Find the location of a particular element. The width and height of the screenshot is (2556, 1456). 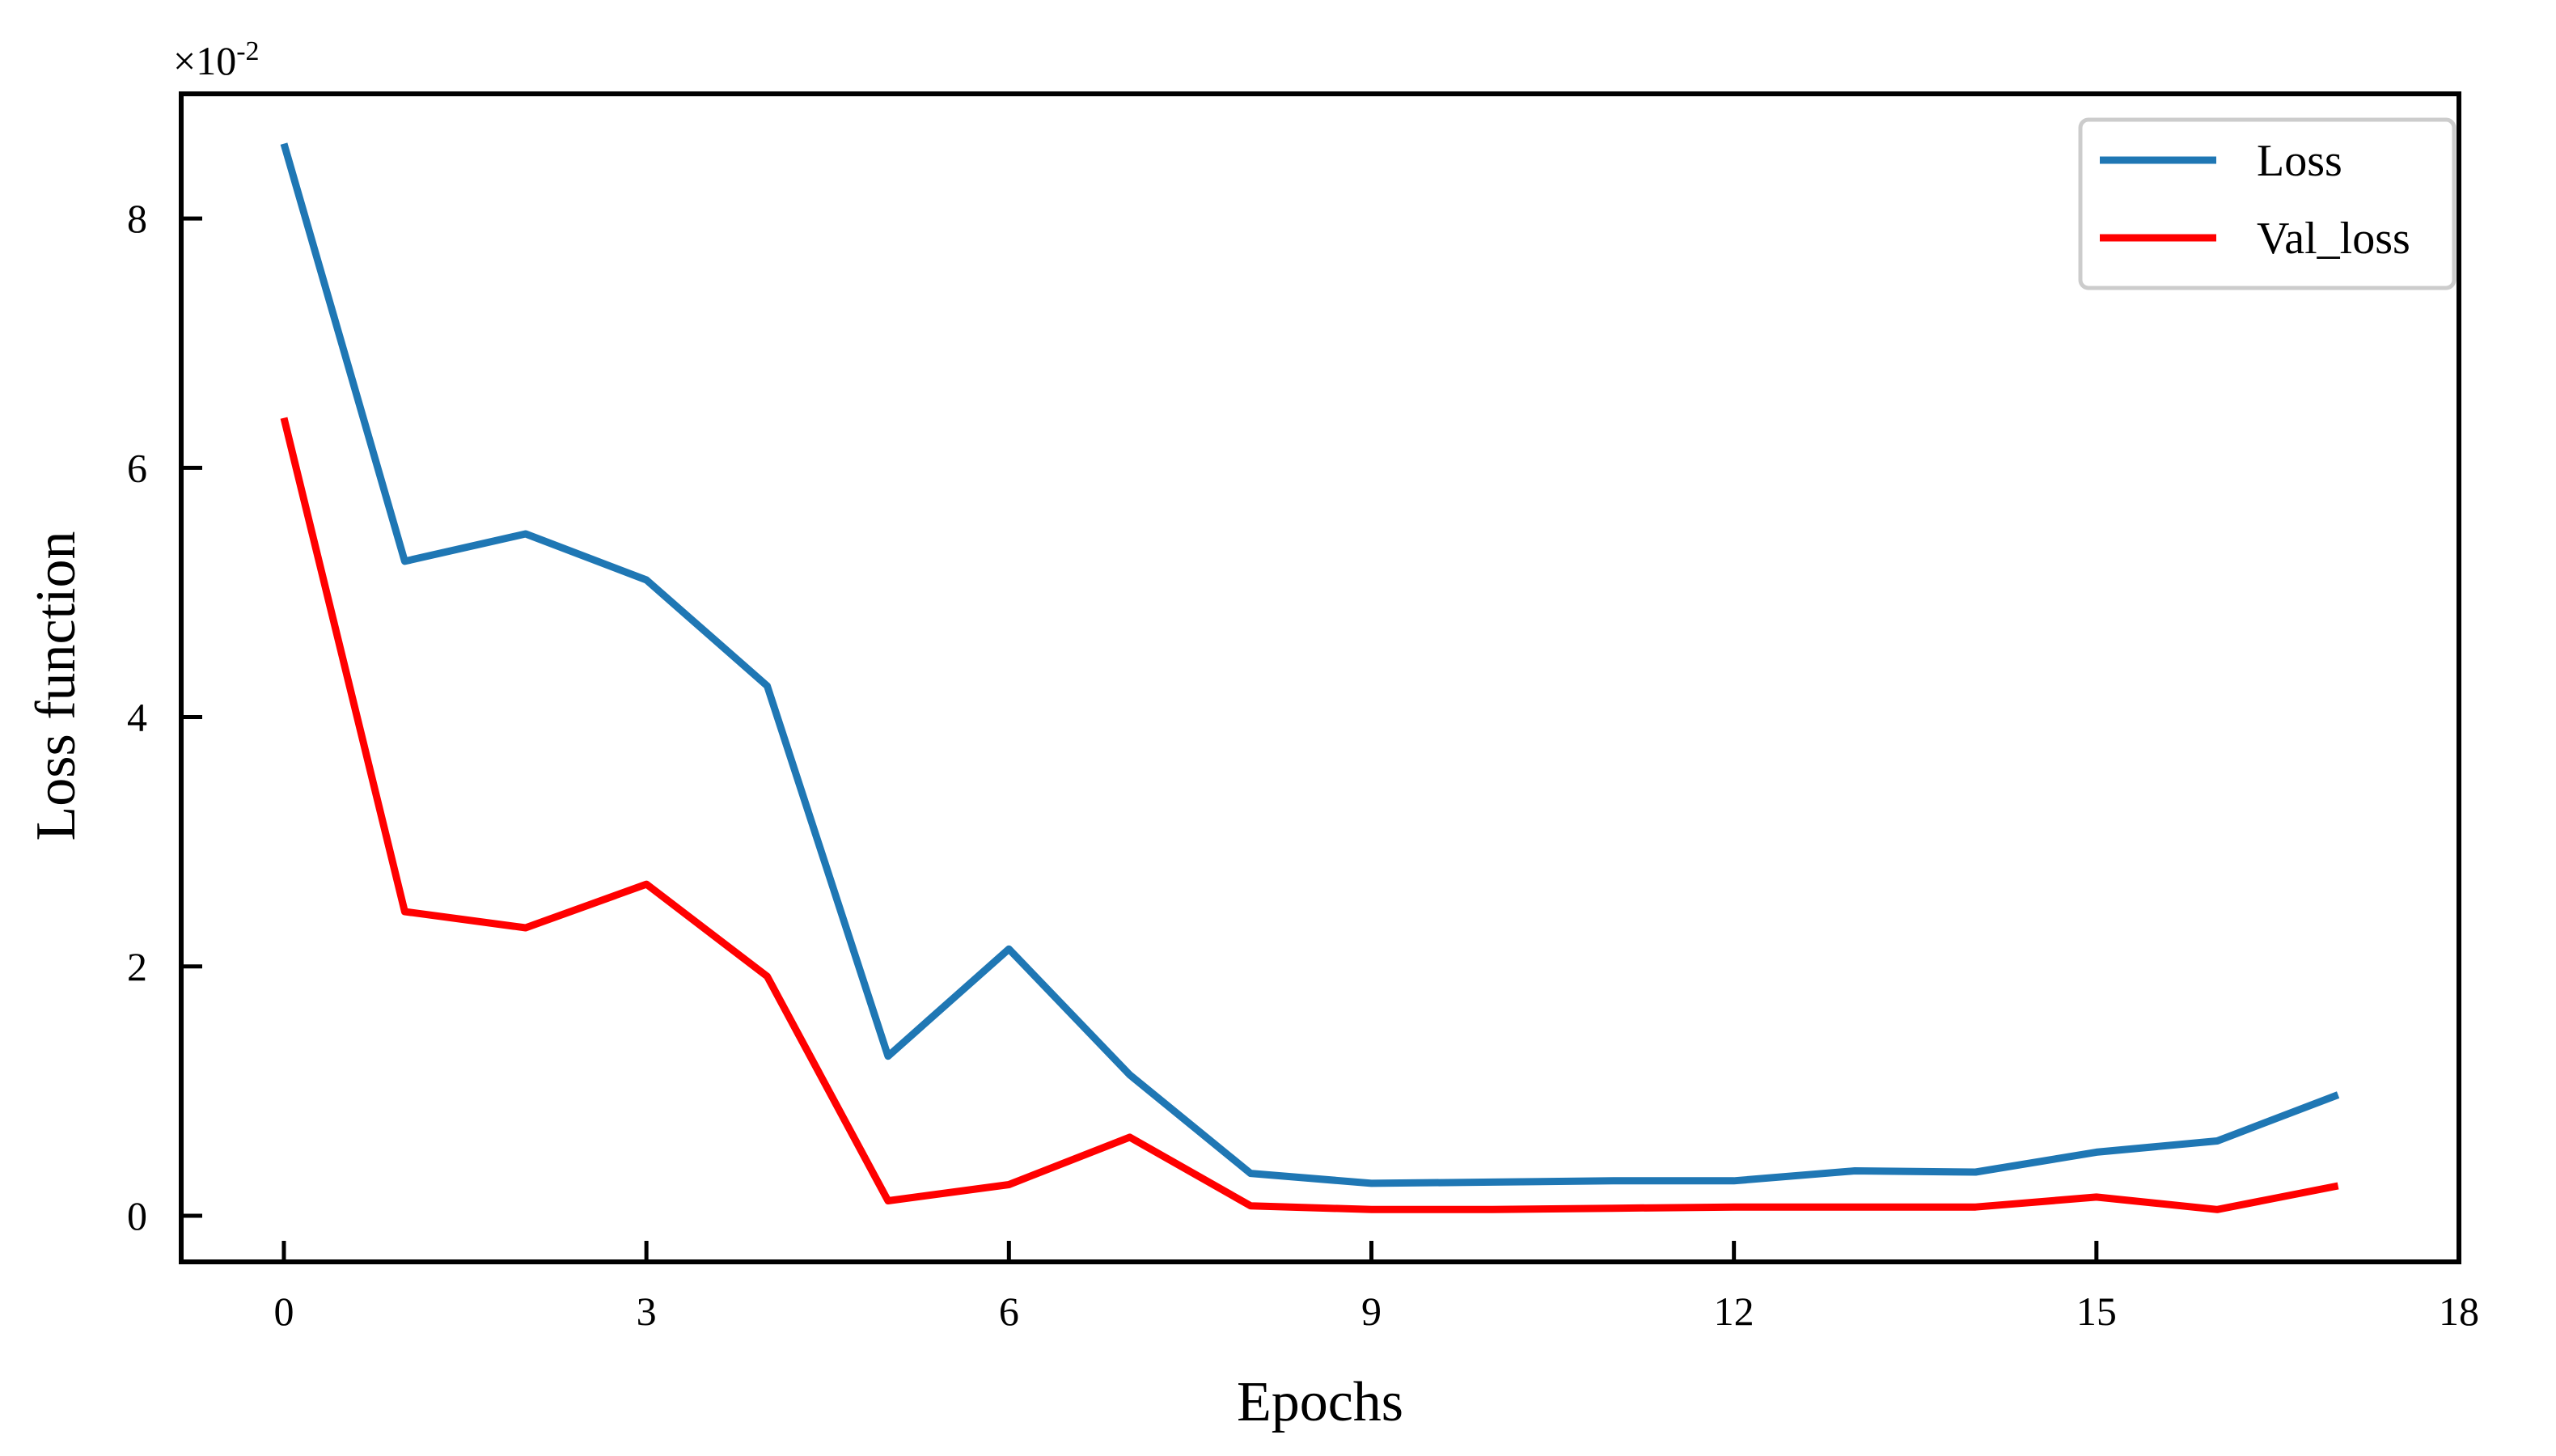

y-scale-exponent: ×10⁻² is located at coordinates (216, 59).